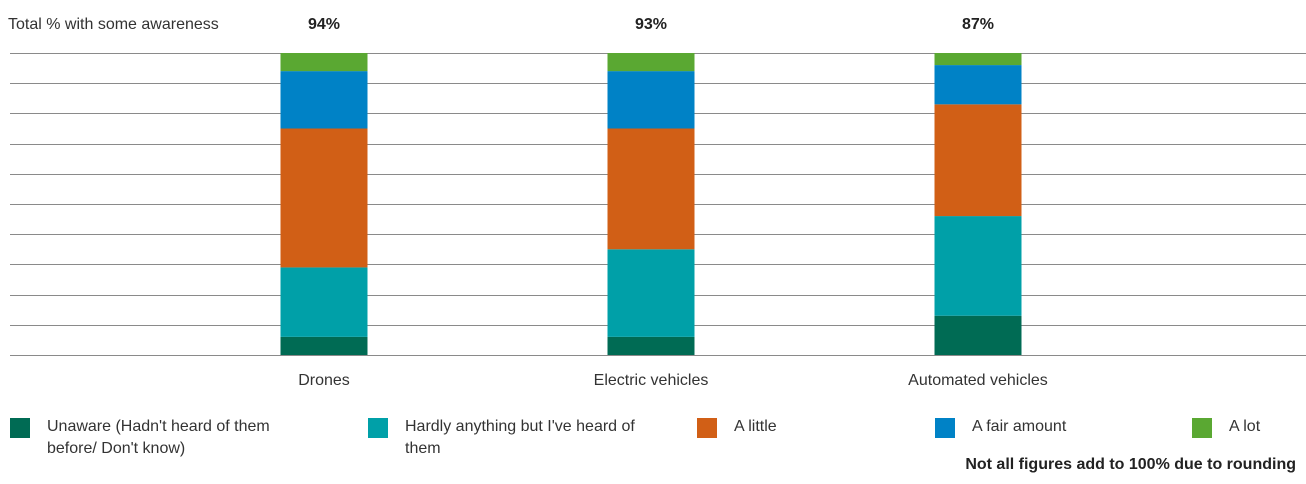  Describe the element at coordinates (520, 437) in the screenshot. I see `legend-label: Hardly anything but I've heard of them` at that location.